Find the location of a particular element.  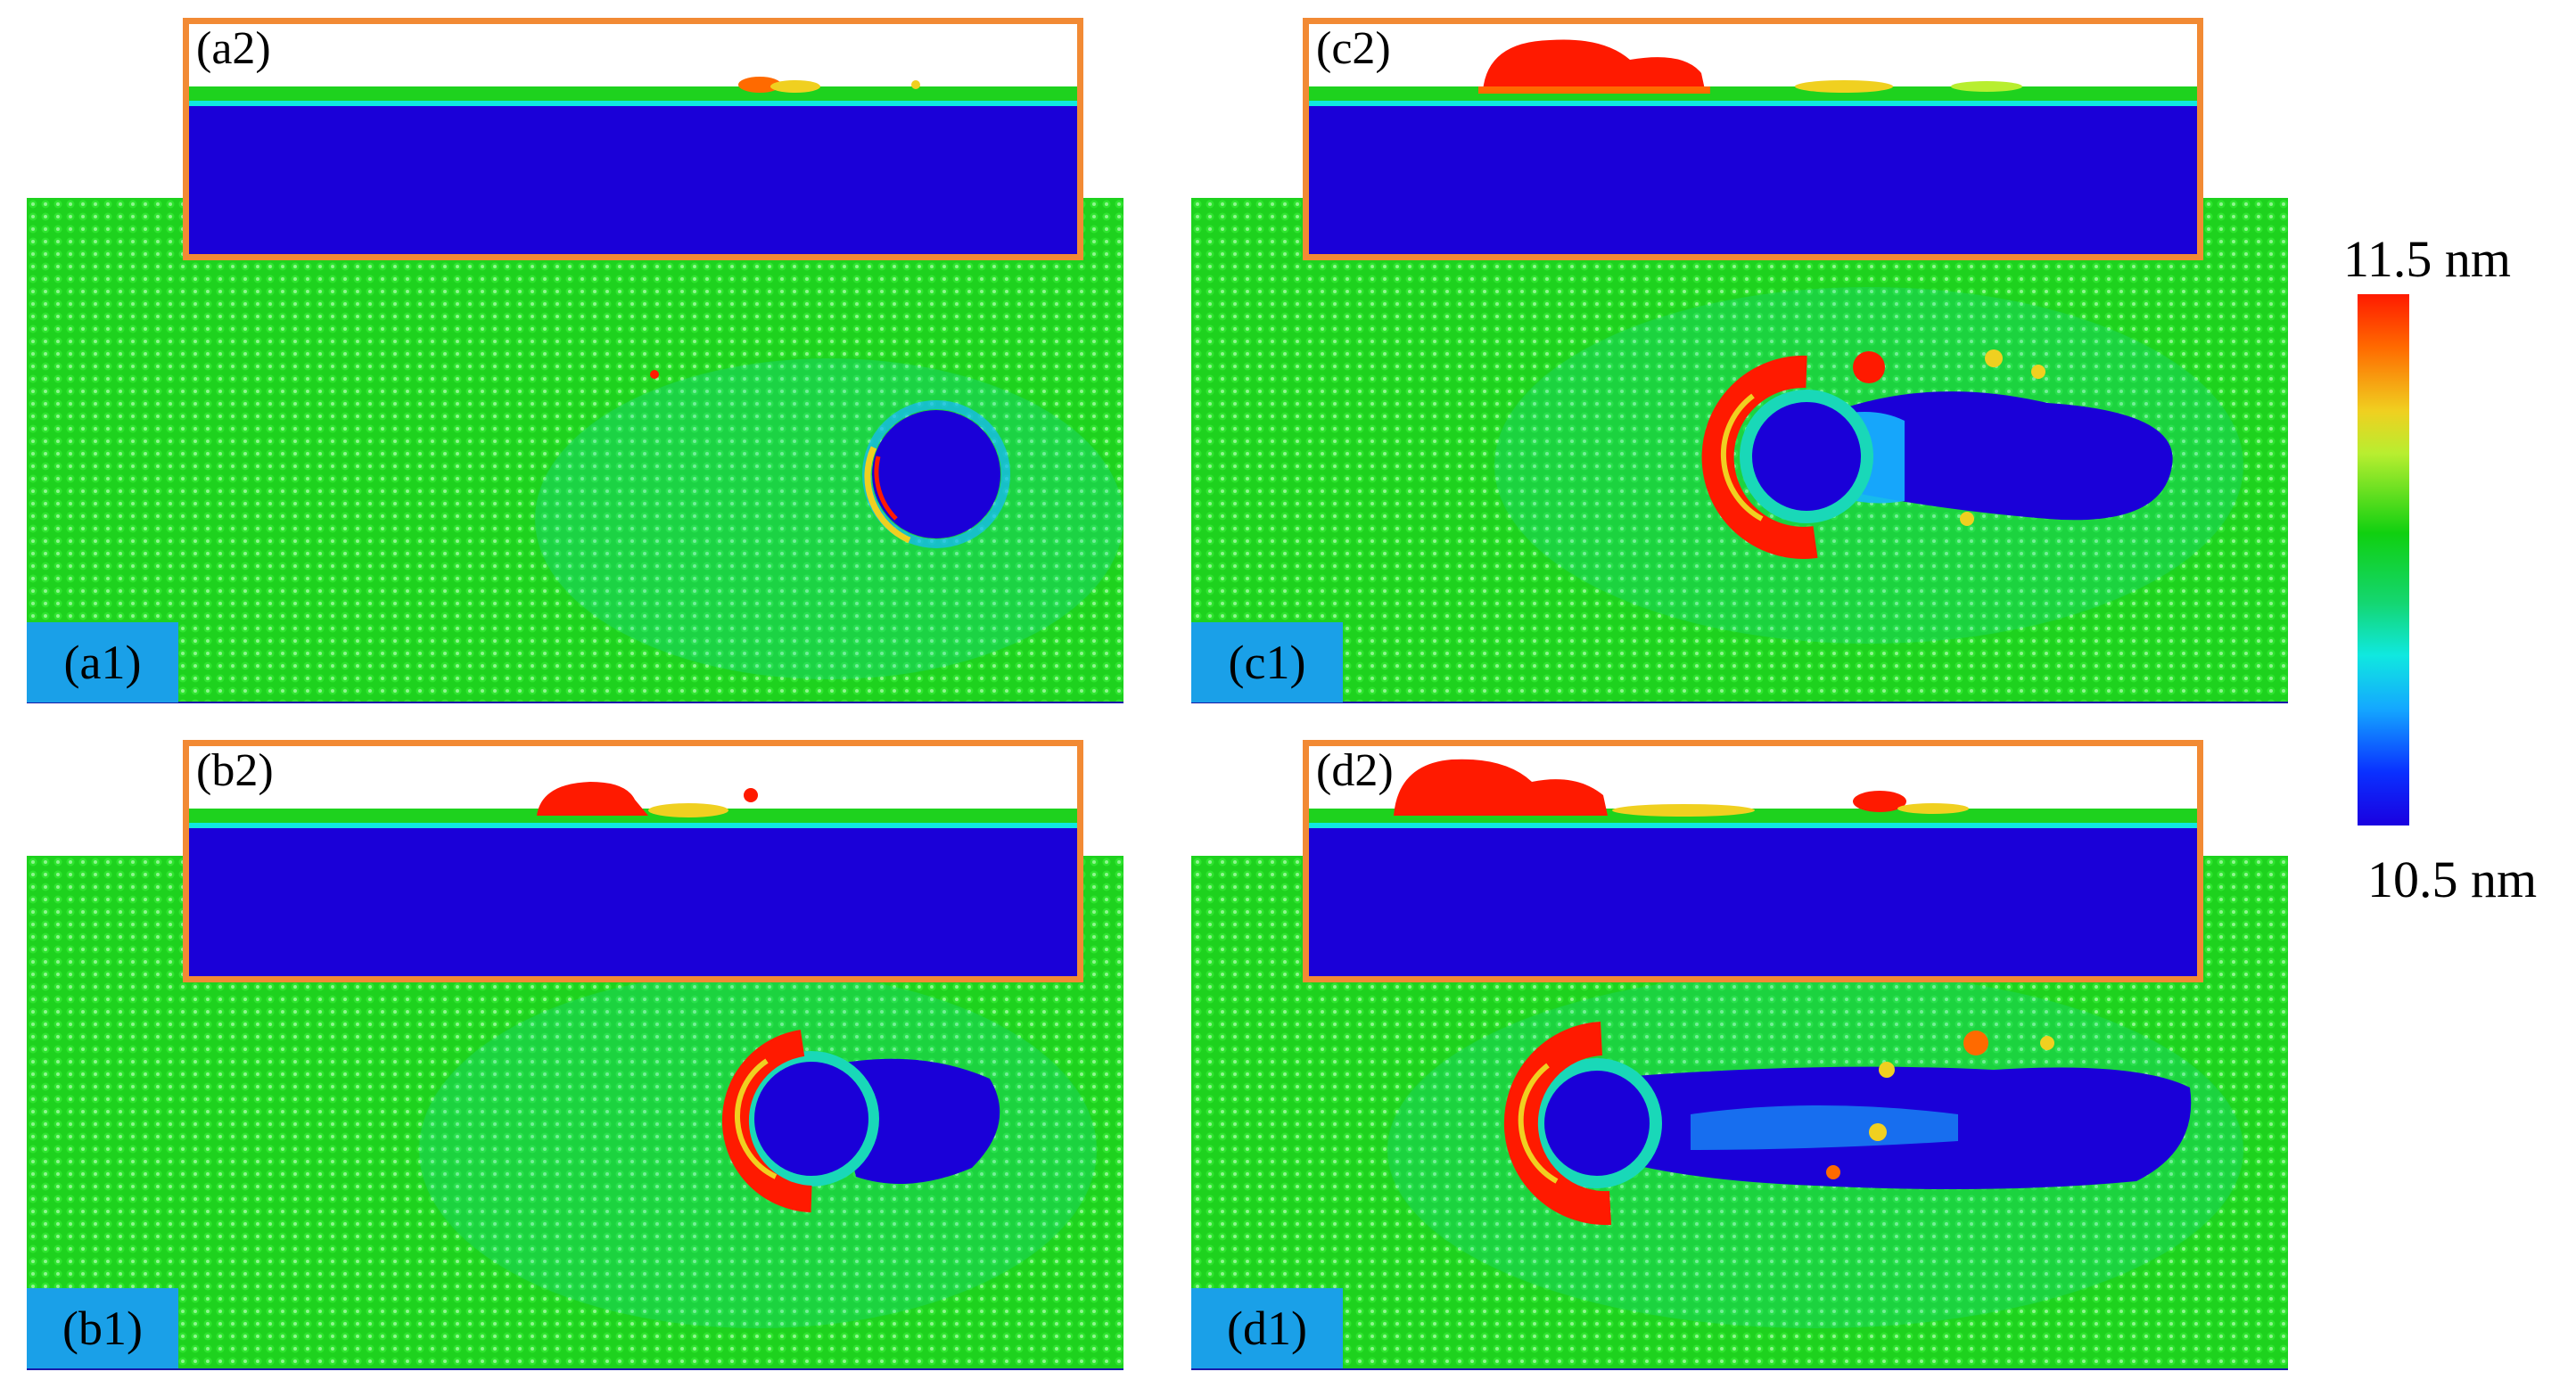

inset-b: (b2) is located at coordinates (633, 861).